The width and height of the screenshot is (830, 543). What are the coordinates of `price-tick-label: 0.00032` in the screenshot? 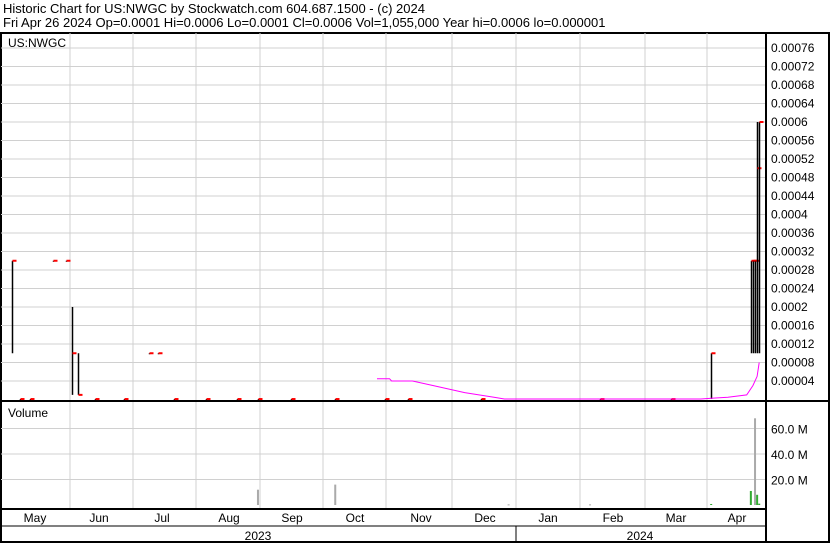 It's located at (793, 252).